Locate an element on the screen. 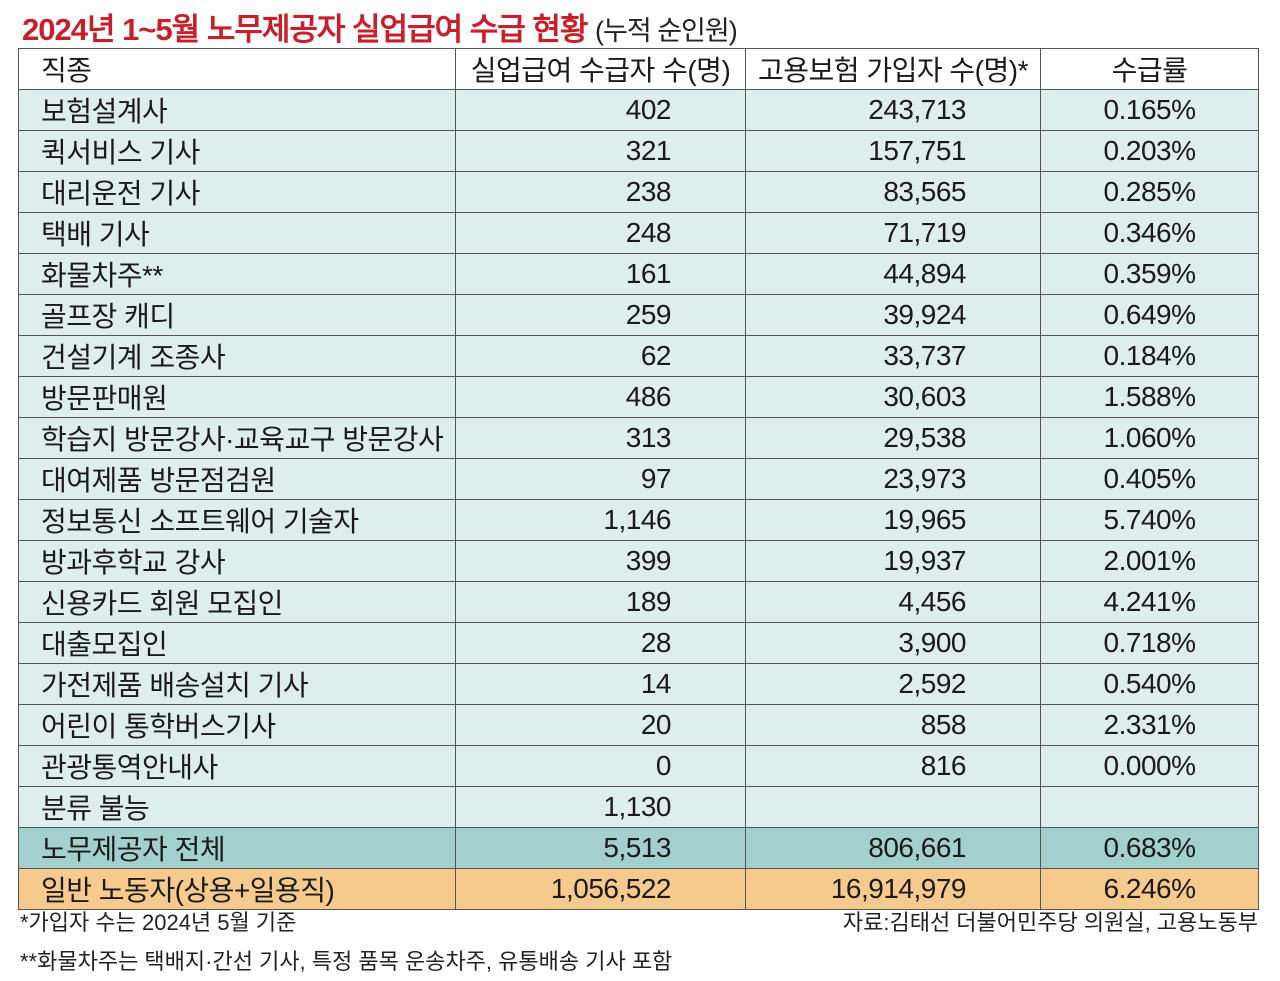  cell-rate: 6.246% is located at coordinates (1149, 889).